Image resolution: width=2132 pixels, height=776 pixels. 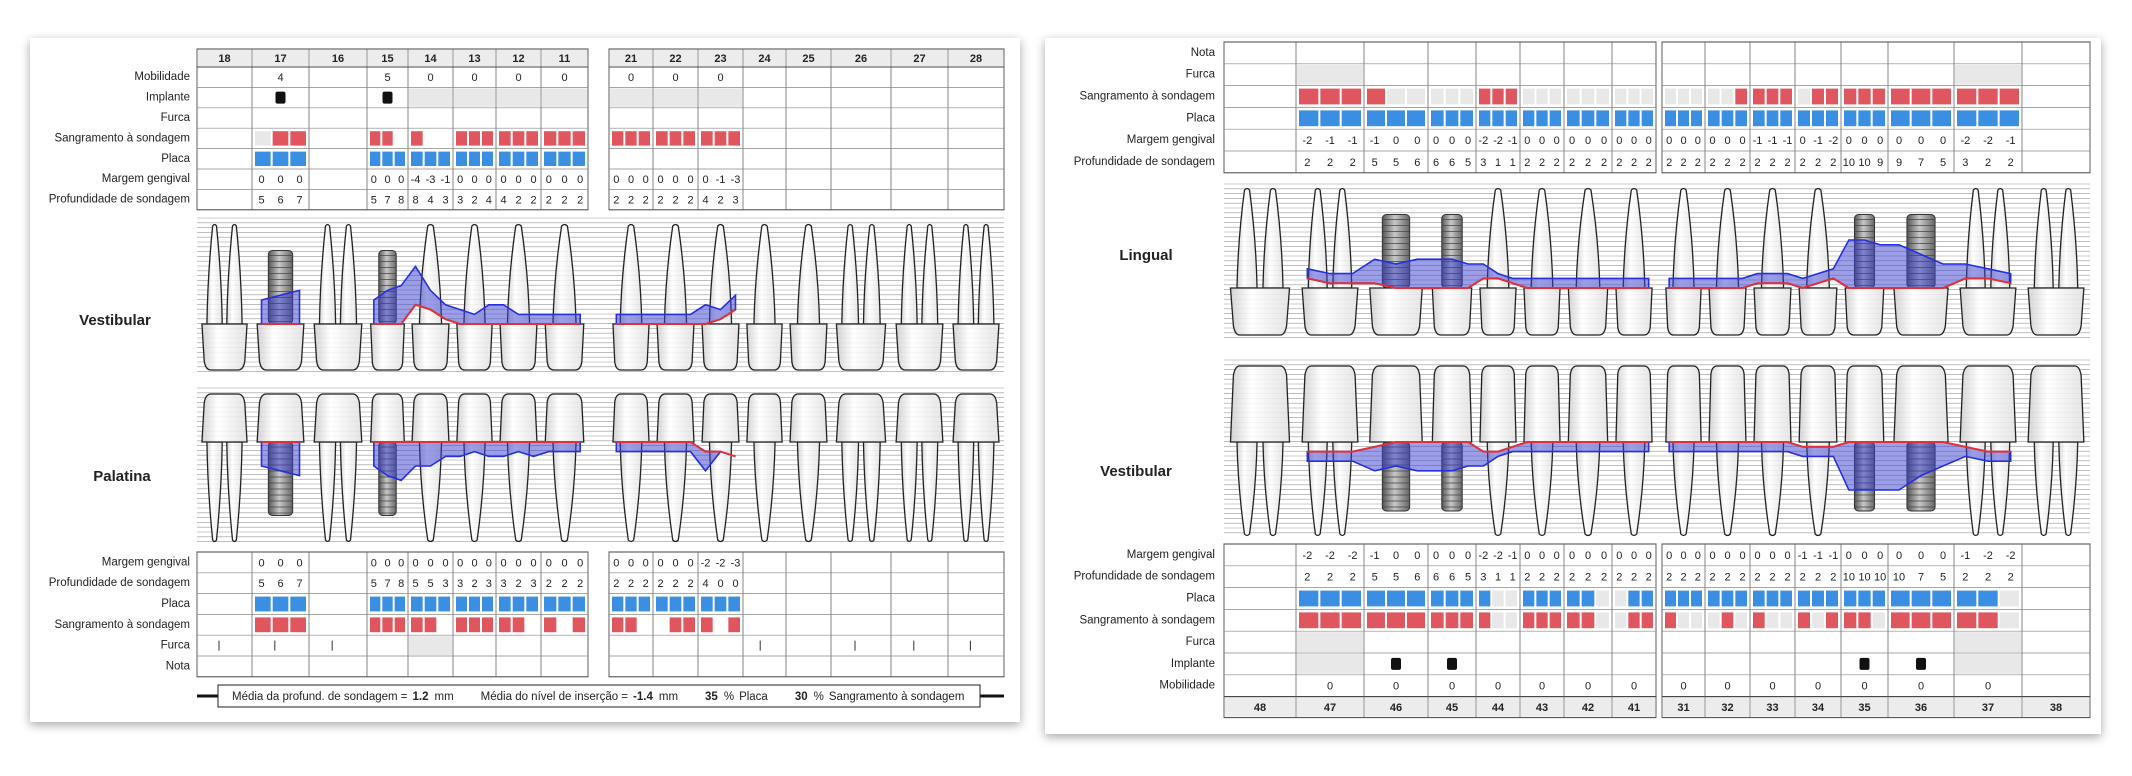 I want to click on tooth-number: 24, so click(x=764, y=59).